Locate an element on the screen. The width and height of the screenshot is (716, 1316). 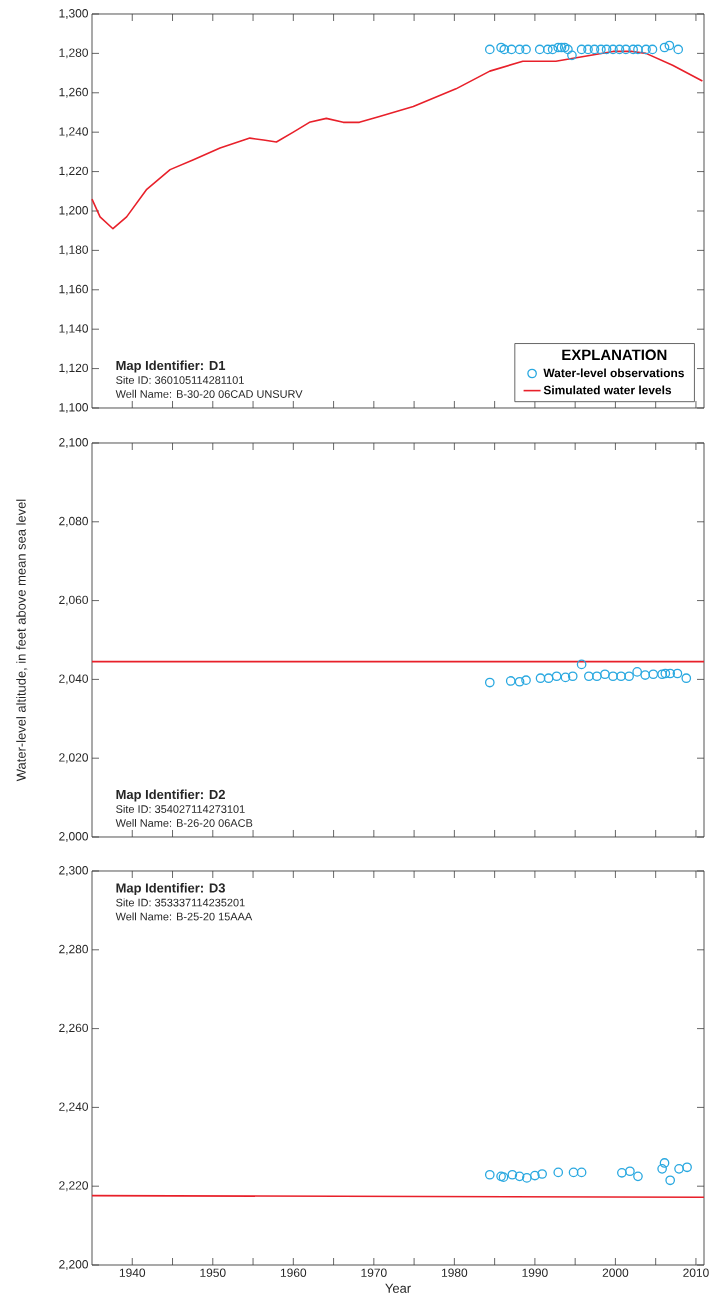
y-tick-label: 2,240 is located at coordinates (74, 1107).